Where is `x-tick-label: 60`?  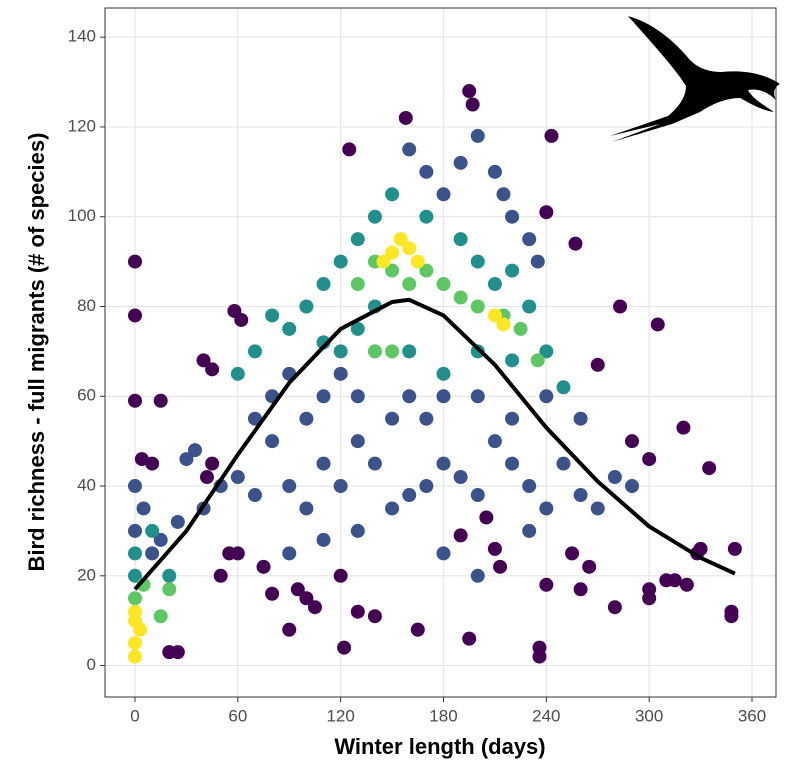
x-tick-label: 60 is located at coordinates (237, 715).